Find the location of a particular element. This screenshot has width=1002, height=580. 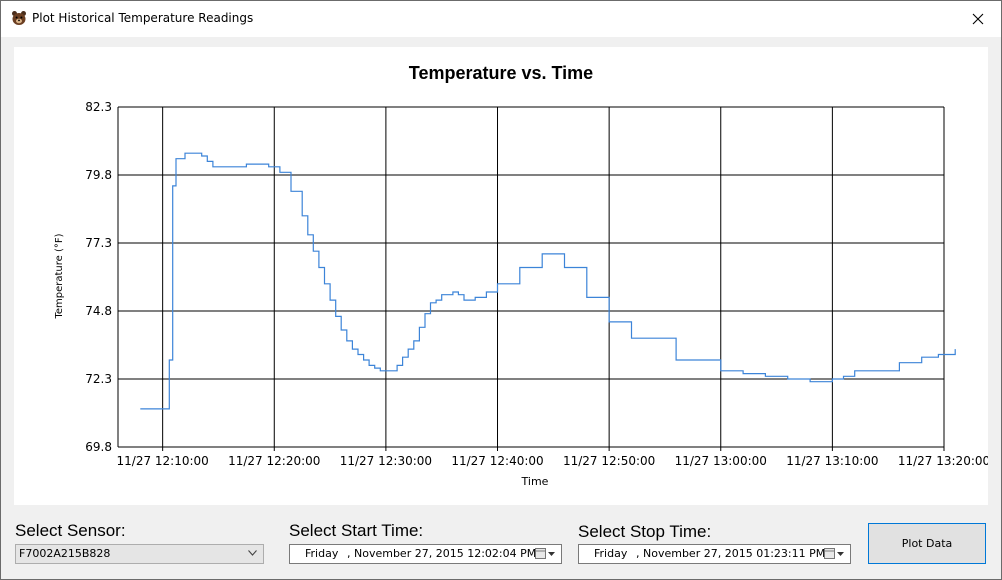

y-tick-label: 79.8 is located at coordinates (98, 175).